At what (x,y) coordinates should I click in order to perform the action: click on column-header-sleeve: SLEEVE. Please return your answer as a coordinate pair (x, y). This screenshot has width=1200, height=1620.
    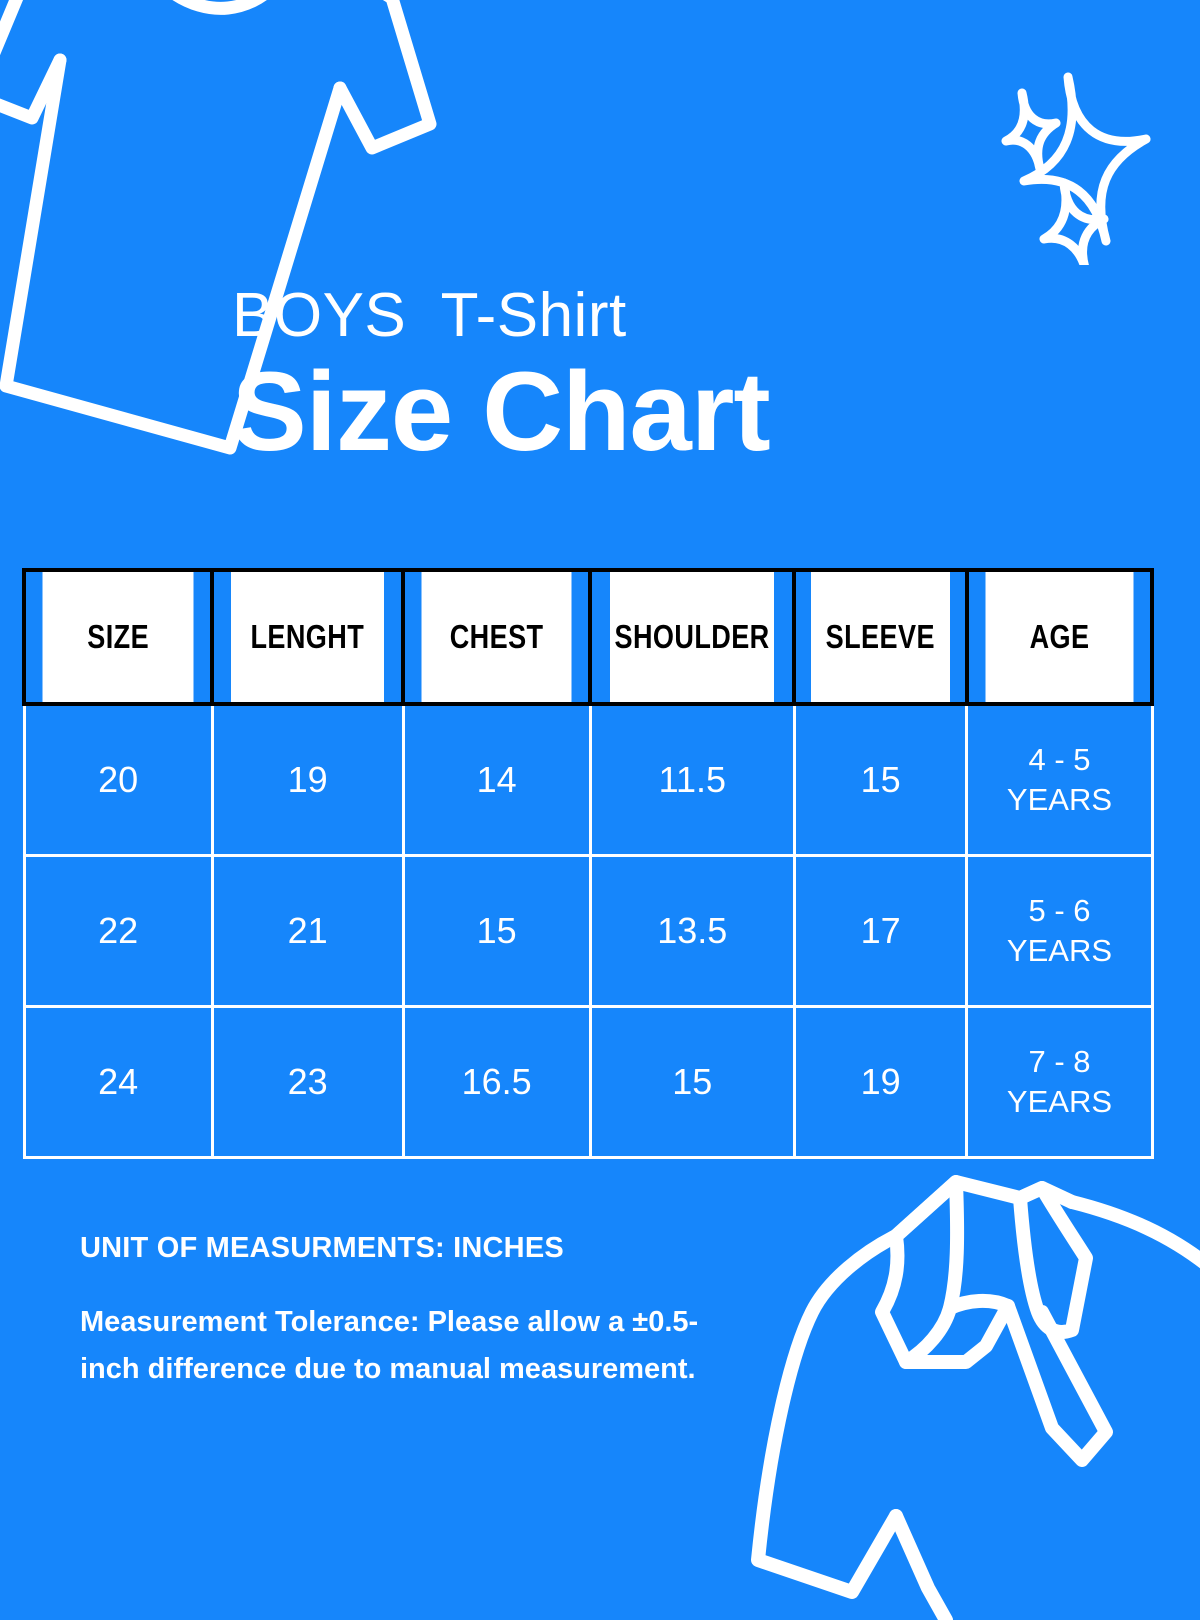
    Looking at the image, I should click on (881, 637).